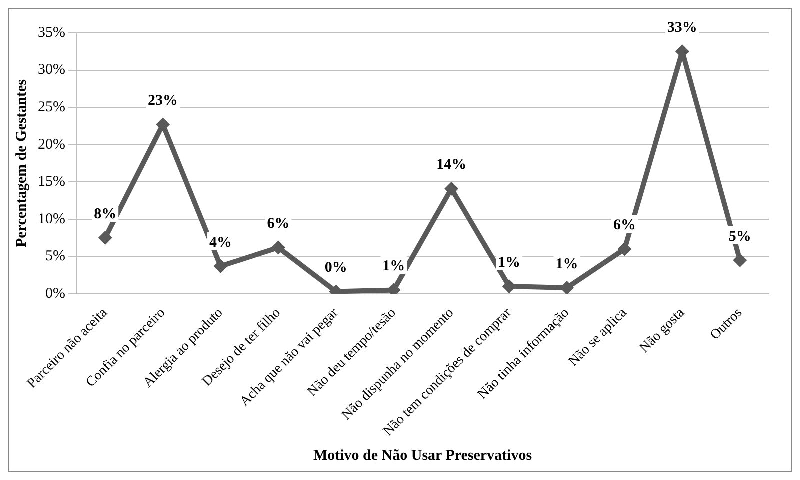 This screenshot has width=800, height=480. I want to click on y-tick-label: 10%, so click(52, 219).